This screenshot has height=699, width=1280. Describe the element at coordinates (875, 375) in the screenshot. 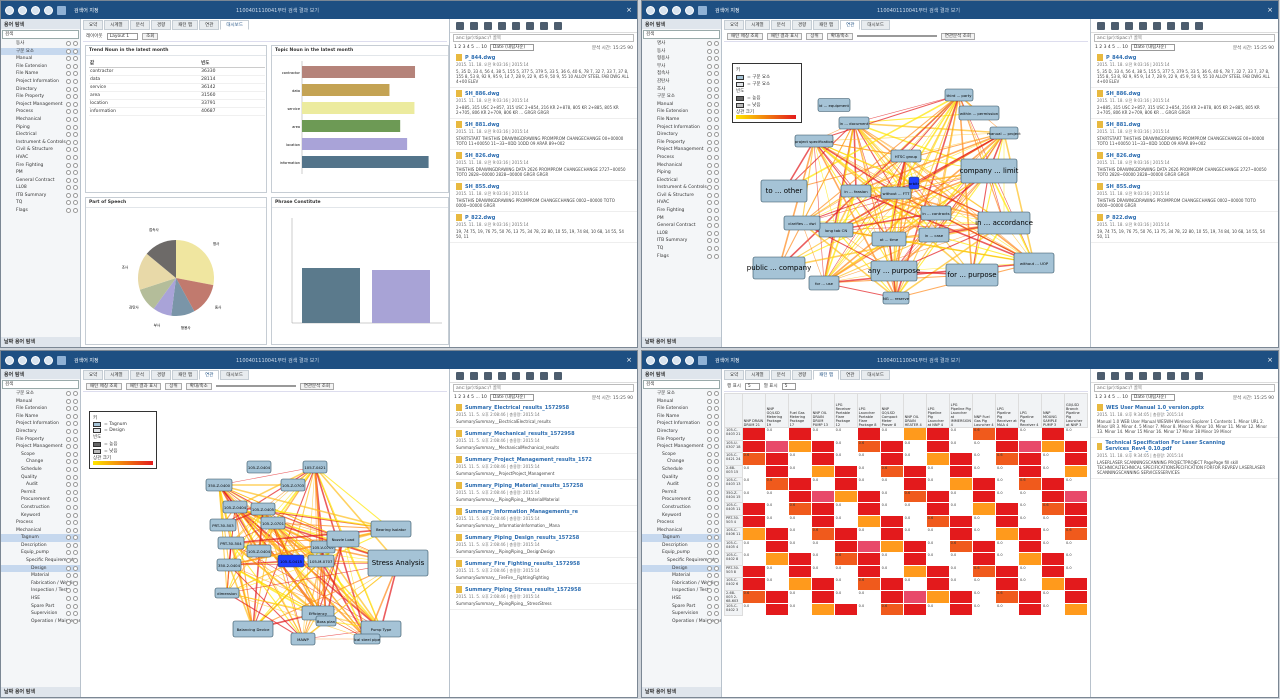

I see `tab-6: 대시보드` at that location.